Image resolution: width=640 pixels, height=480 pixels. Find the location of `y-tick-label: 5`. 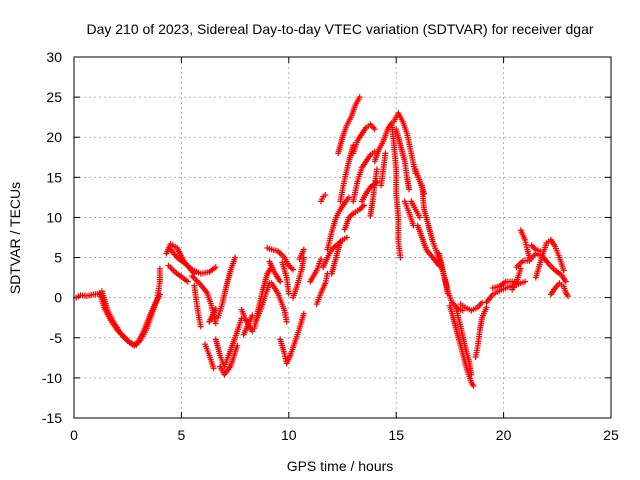

y-tick-label: 5 is located at coordinates (58, 258).